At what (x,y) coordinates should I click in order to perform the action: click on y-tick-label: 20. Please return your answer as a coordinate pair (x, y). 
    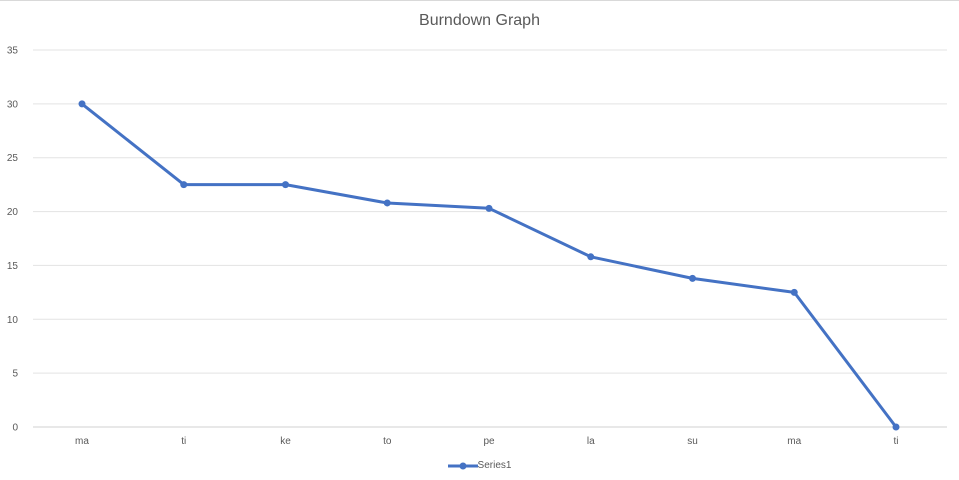
    Looking at the image, I should click on (13, 212).